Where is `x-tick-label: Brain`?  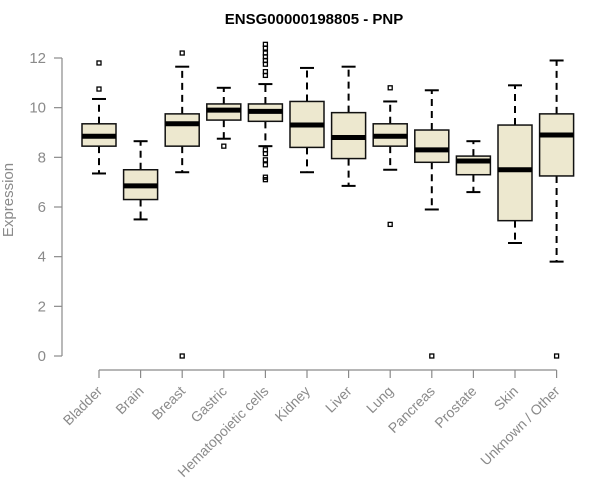 x-tick-label: Brain is located at coordinates (129, 400).